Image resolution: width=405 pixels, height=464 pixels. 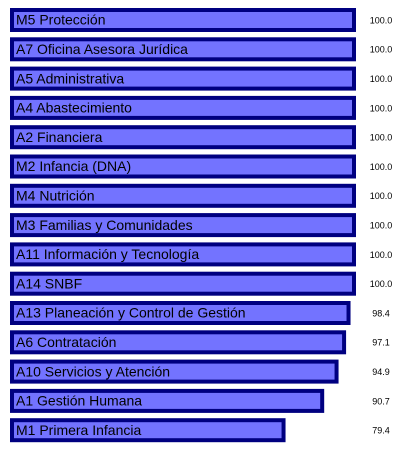 I want to click on category-label: A1 Gestión Humana, so click(x=79, y=401).